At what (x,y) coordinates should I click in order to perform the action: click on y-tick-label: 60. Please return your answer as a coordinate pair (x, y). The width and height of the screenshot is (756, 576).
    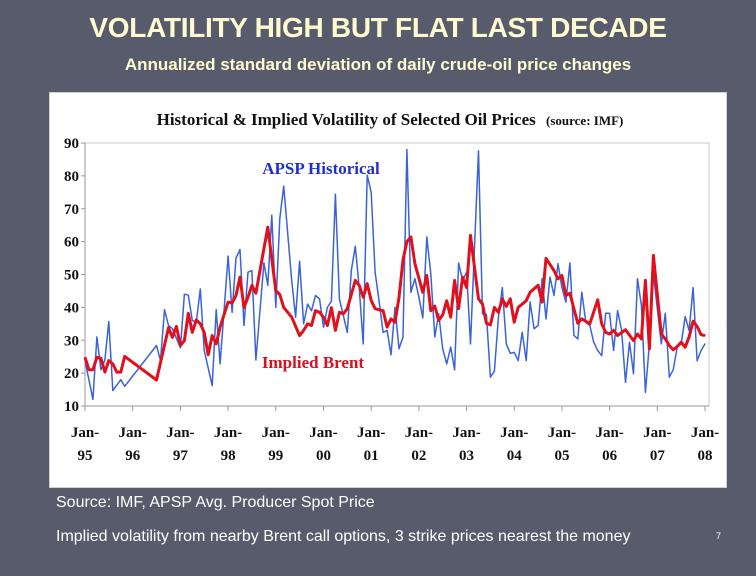
    Looking at the image, I should click on (71, 243).